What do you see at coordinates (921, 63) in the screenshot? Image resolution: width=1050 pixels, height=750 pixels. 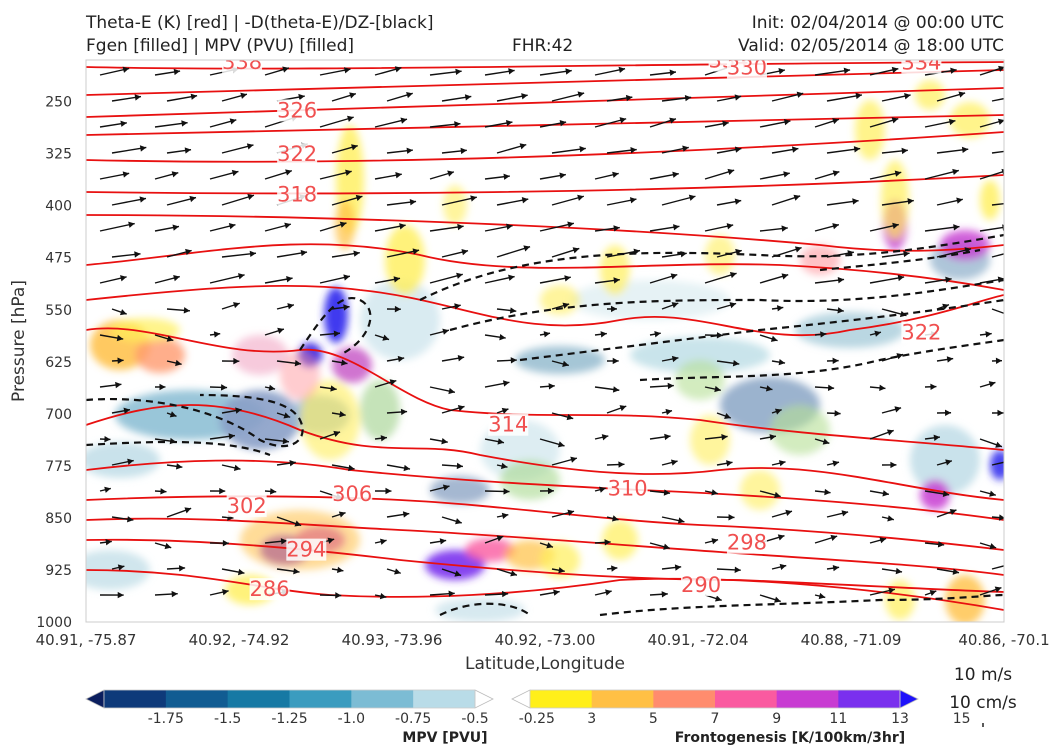 I see `theta-e-contour-label: 334` at bounding box center [921, 63].